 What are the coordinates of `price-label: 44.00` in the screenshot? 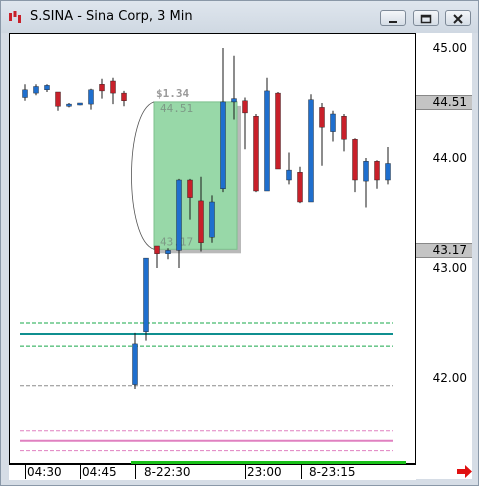 It's located at (449, 158).